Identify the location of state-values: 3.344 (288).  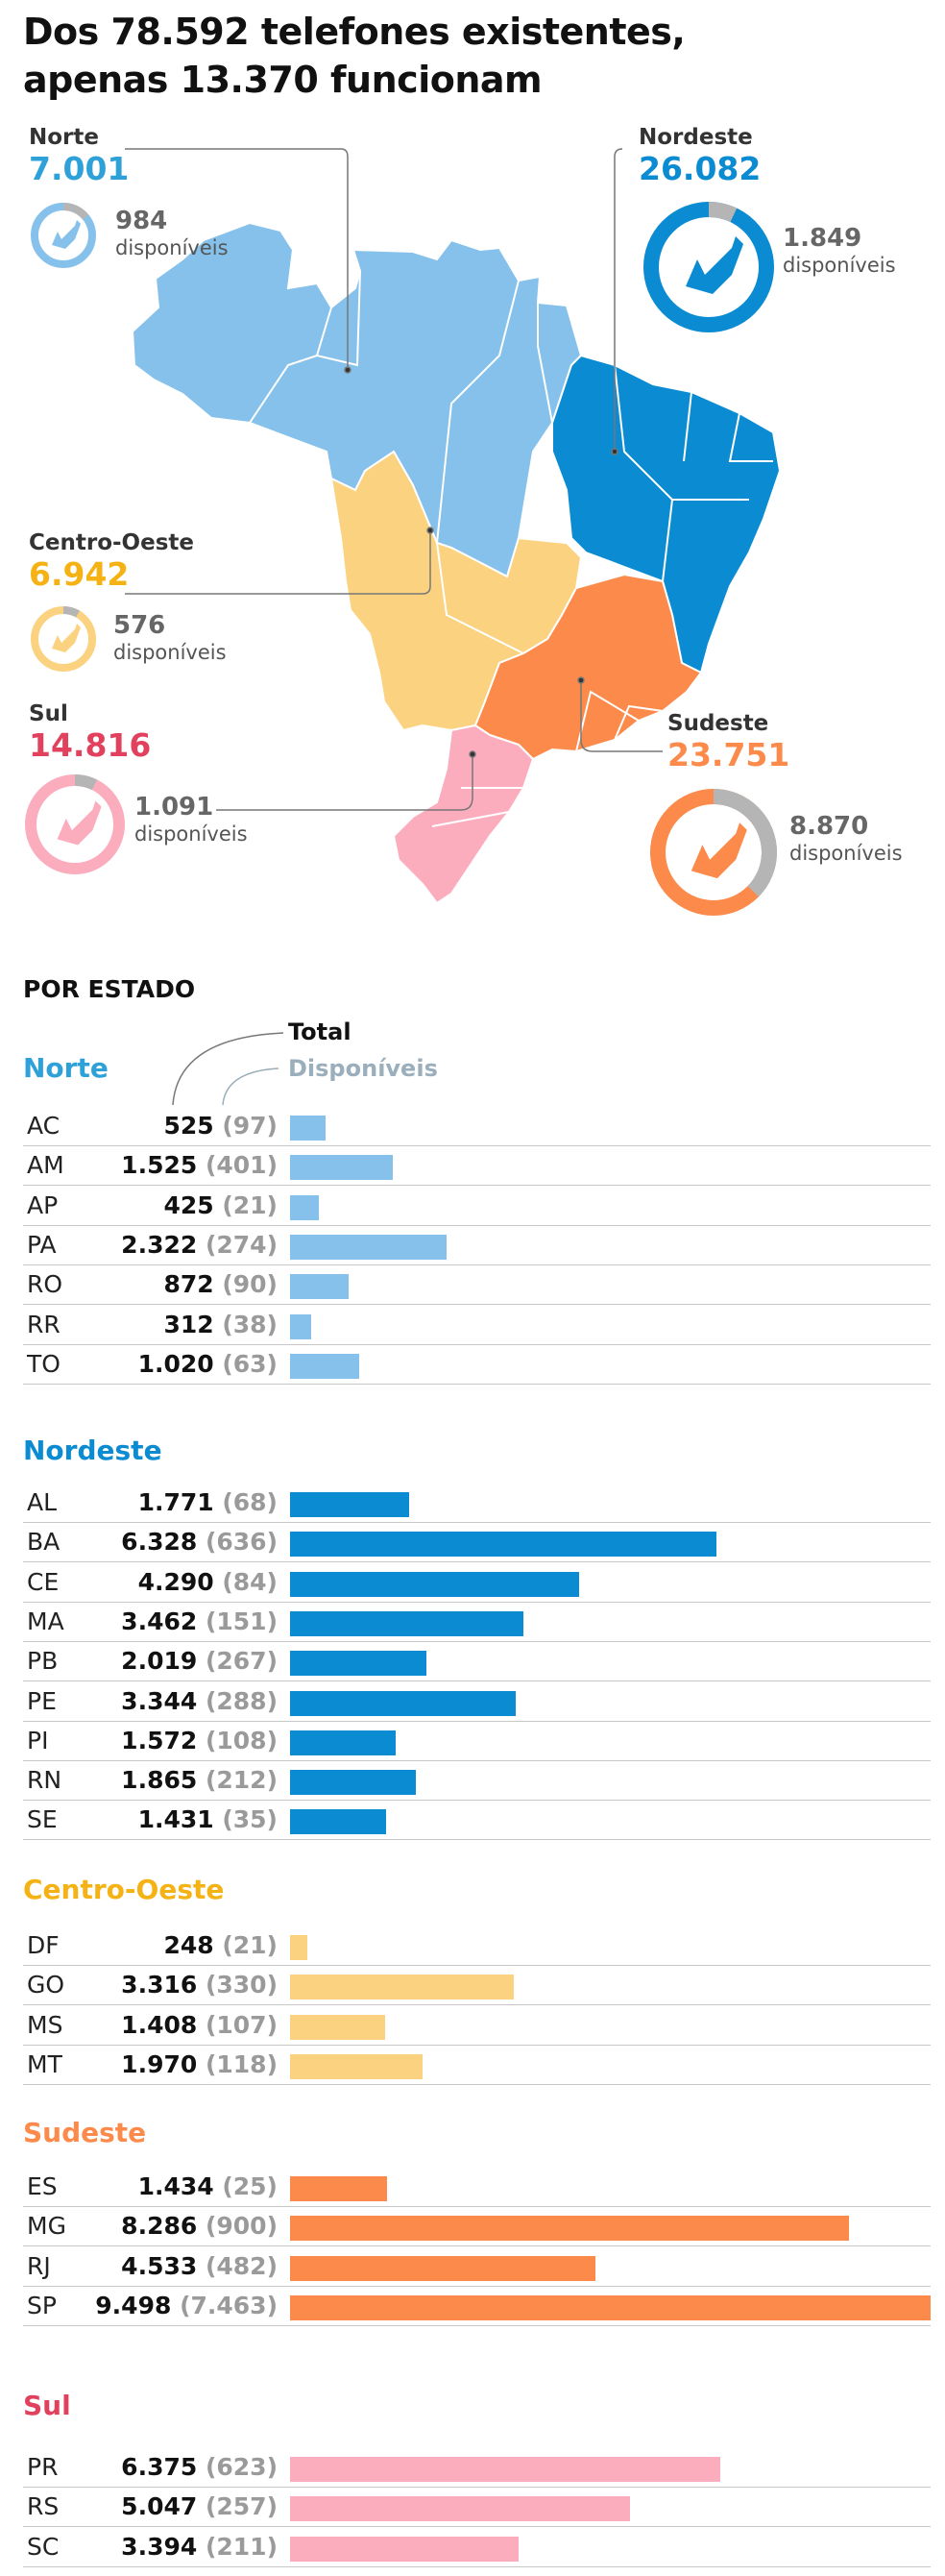
(199, 1701).